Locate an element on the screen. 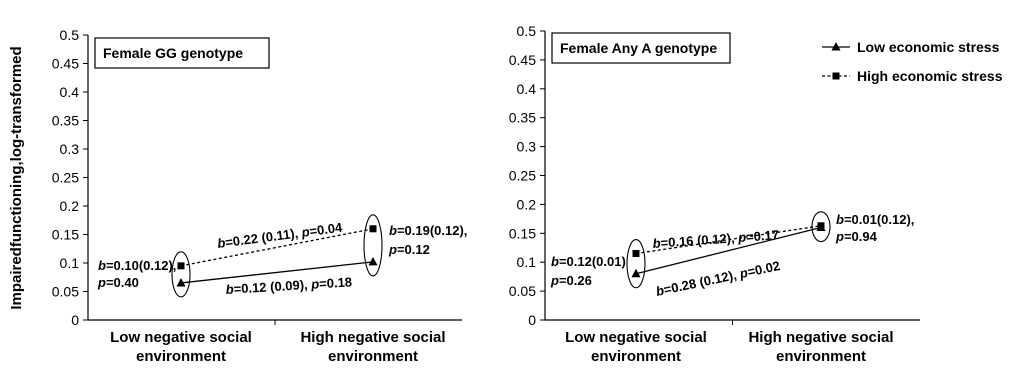  panel-title: Female GG genotype is located at coordinates (173, 53).